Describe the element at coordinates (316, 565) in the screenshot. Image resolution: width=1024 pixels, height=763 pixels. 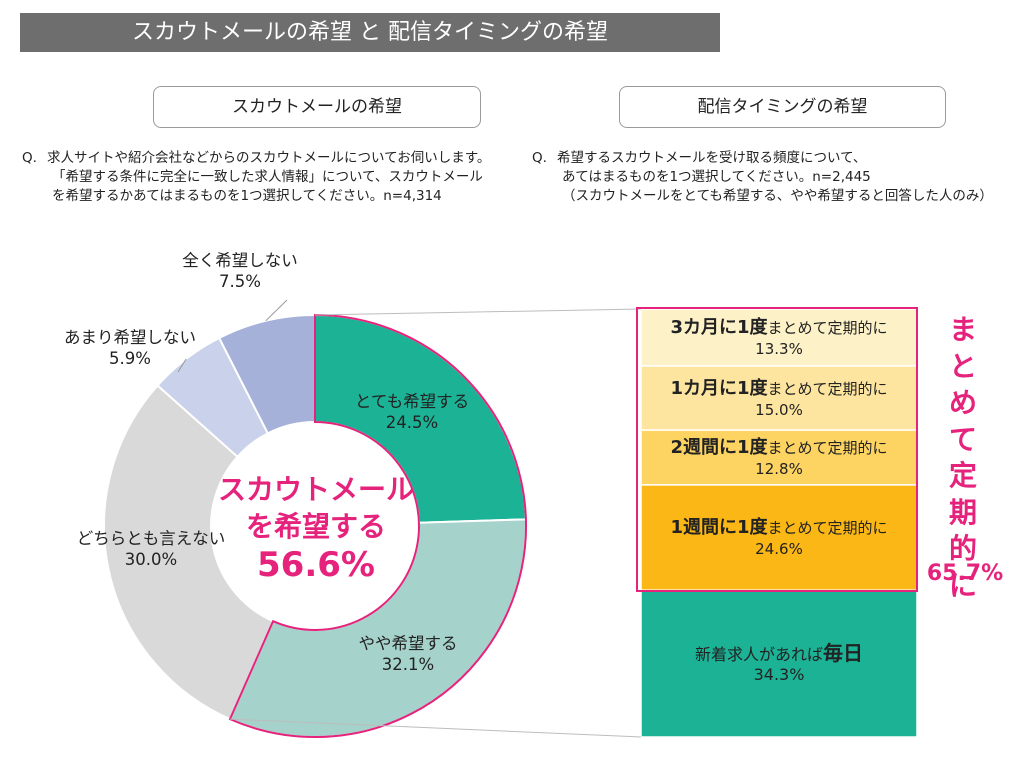
I see `center-percent: 56.6%` at that location.